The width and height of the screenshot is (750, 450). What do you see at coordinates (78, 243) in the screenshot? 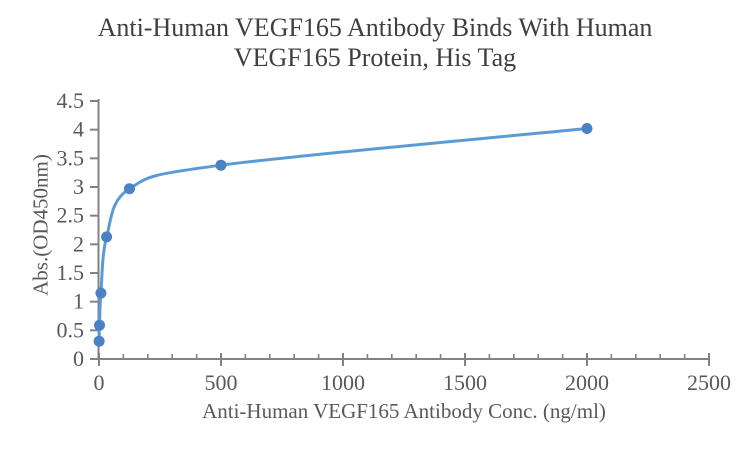
I see `y-tick-label: 2` at bounding box center [78, 243].